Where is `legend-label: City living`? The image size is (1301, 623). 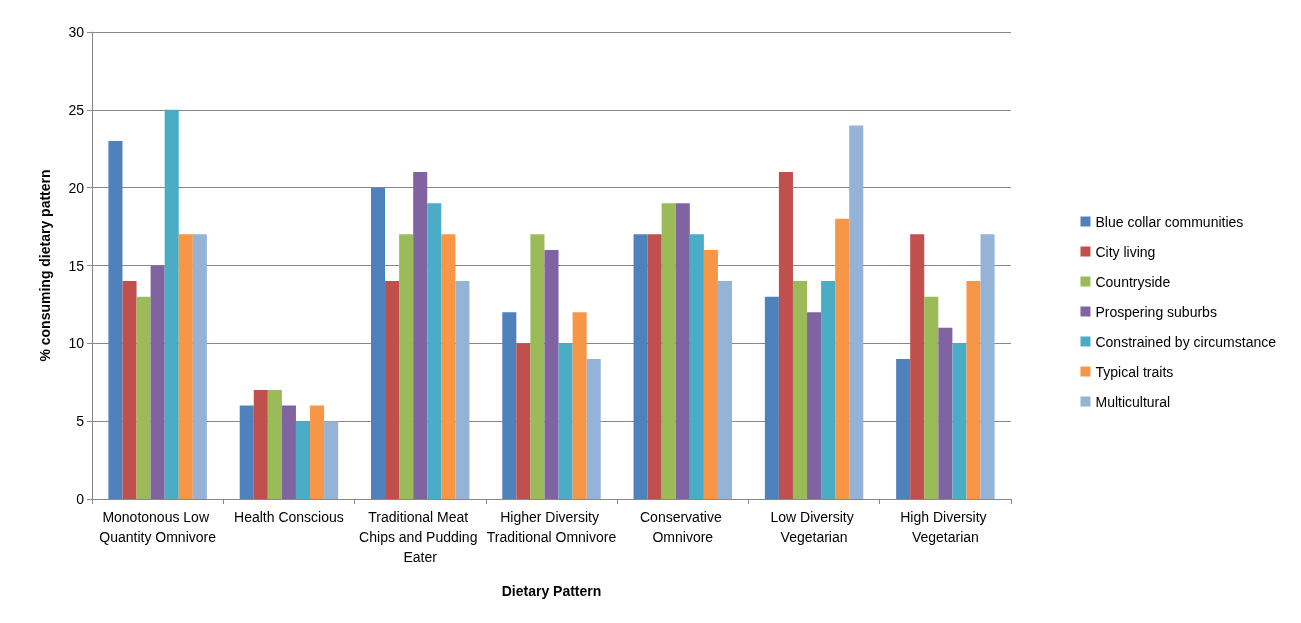
legend-label: City living is located at coordinates (1125, 251).